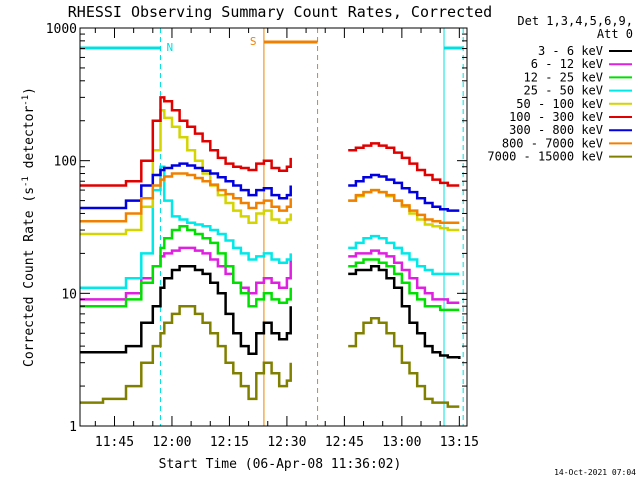 The image size is (640, 480). I want to click on x-tick-label: 12:15, so click(229, 442).